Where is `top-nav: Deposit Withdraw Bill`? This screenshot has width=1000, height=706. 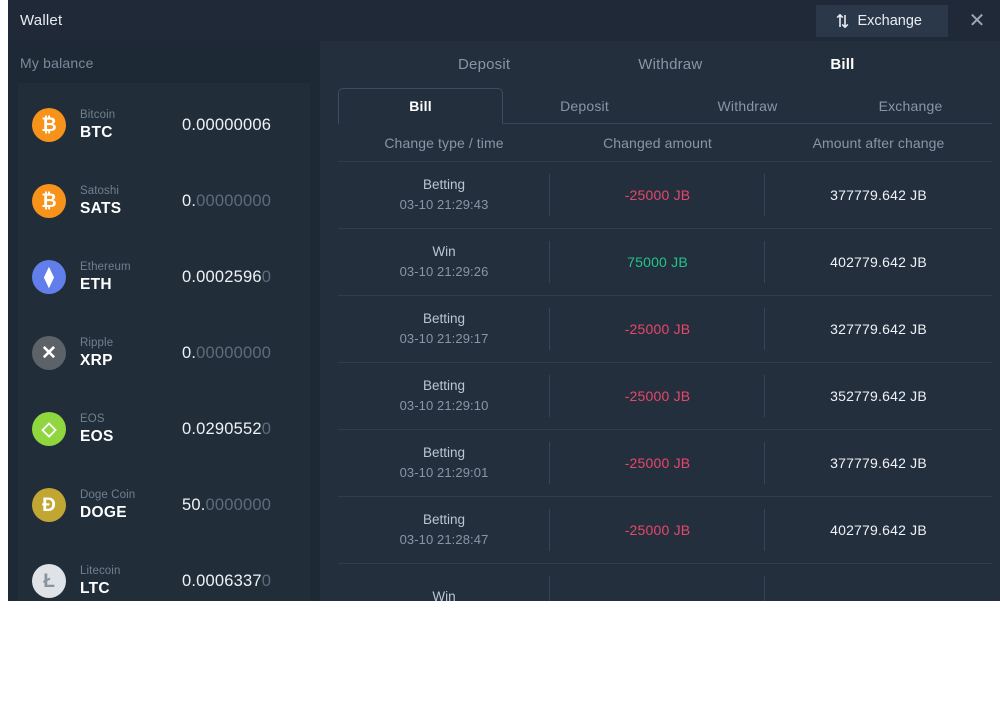
top-nav: Deposit Withdraw Bill is located at coordinates (660, 64).